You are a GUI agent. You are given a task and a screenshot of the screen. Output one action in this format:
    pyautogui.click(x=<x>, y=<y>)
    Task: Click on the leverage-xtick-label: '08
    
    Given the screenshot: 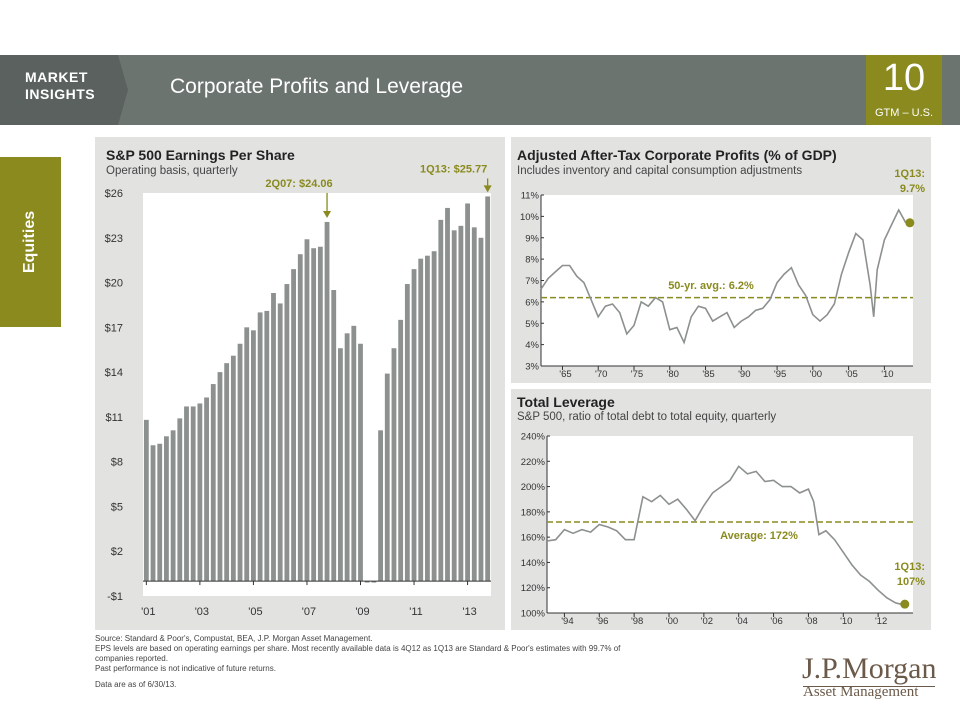 What is the action you would take?
    pyautogui.click(x=811, y=621)
    